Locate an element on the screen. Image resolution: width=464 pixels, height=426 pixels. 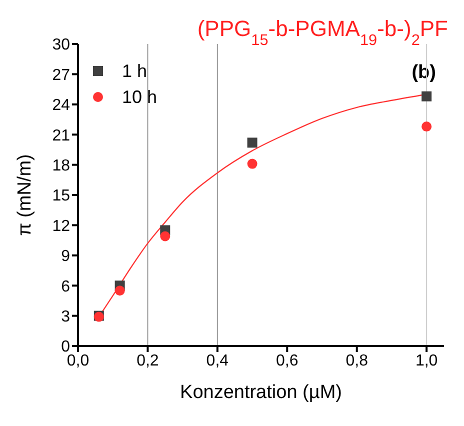
y-tick-label: 24 is located at coordinates (61, 105).